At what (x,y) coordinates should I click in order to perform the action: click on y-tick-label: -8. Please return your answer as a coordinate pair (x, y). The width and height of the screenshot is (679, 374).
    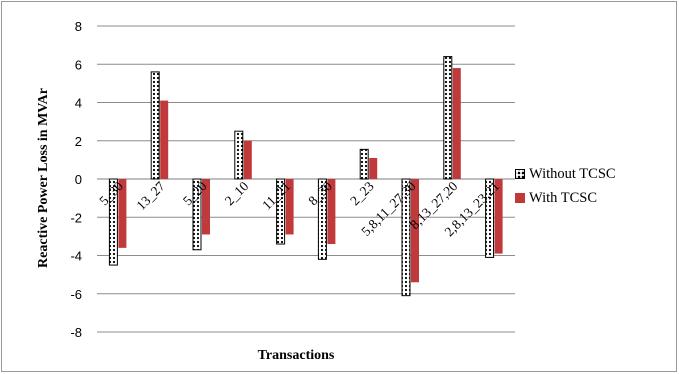
    Looking at the image, I should click on (76, 332).